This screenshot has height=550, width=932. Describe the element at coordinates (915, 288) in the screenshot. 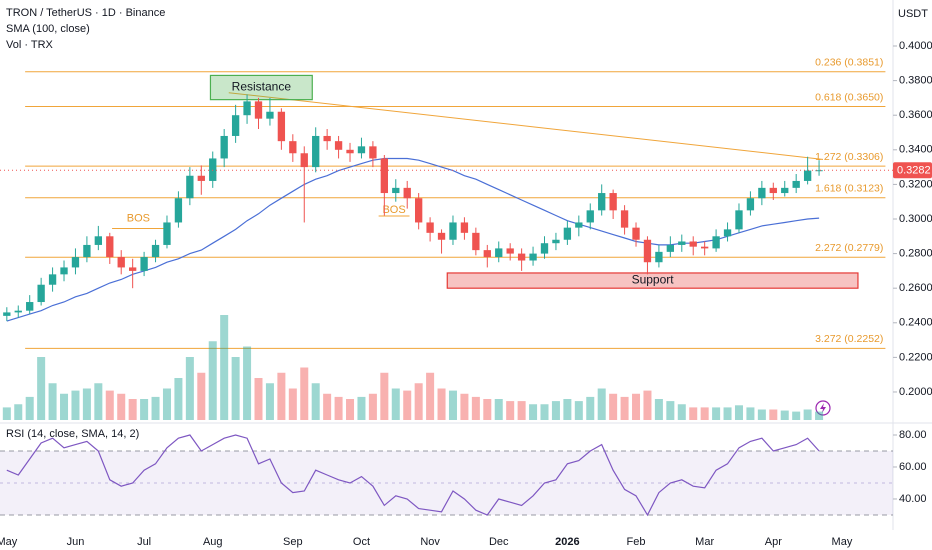

I see `y-tick-label: 0.2600` at that location.